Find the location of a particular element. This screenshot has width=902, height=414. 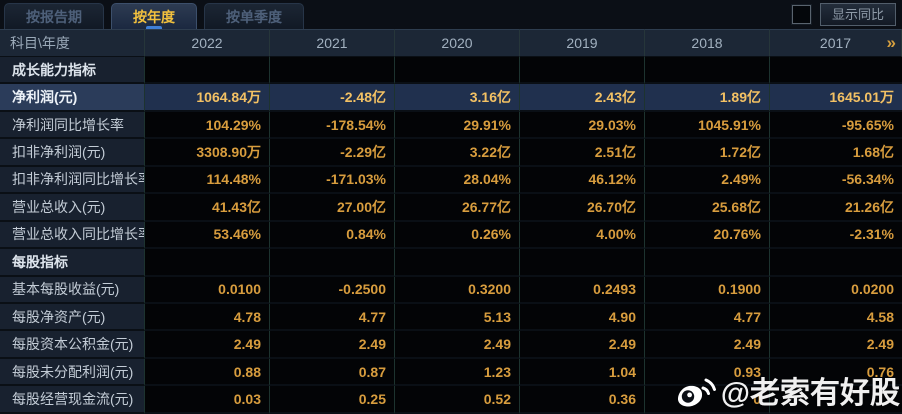

cell-value: 0.3200 is located at coordinates (457, 290).